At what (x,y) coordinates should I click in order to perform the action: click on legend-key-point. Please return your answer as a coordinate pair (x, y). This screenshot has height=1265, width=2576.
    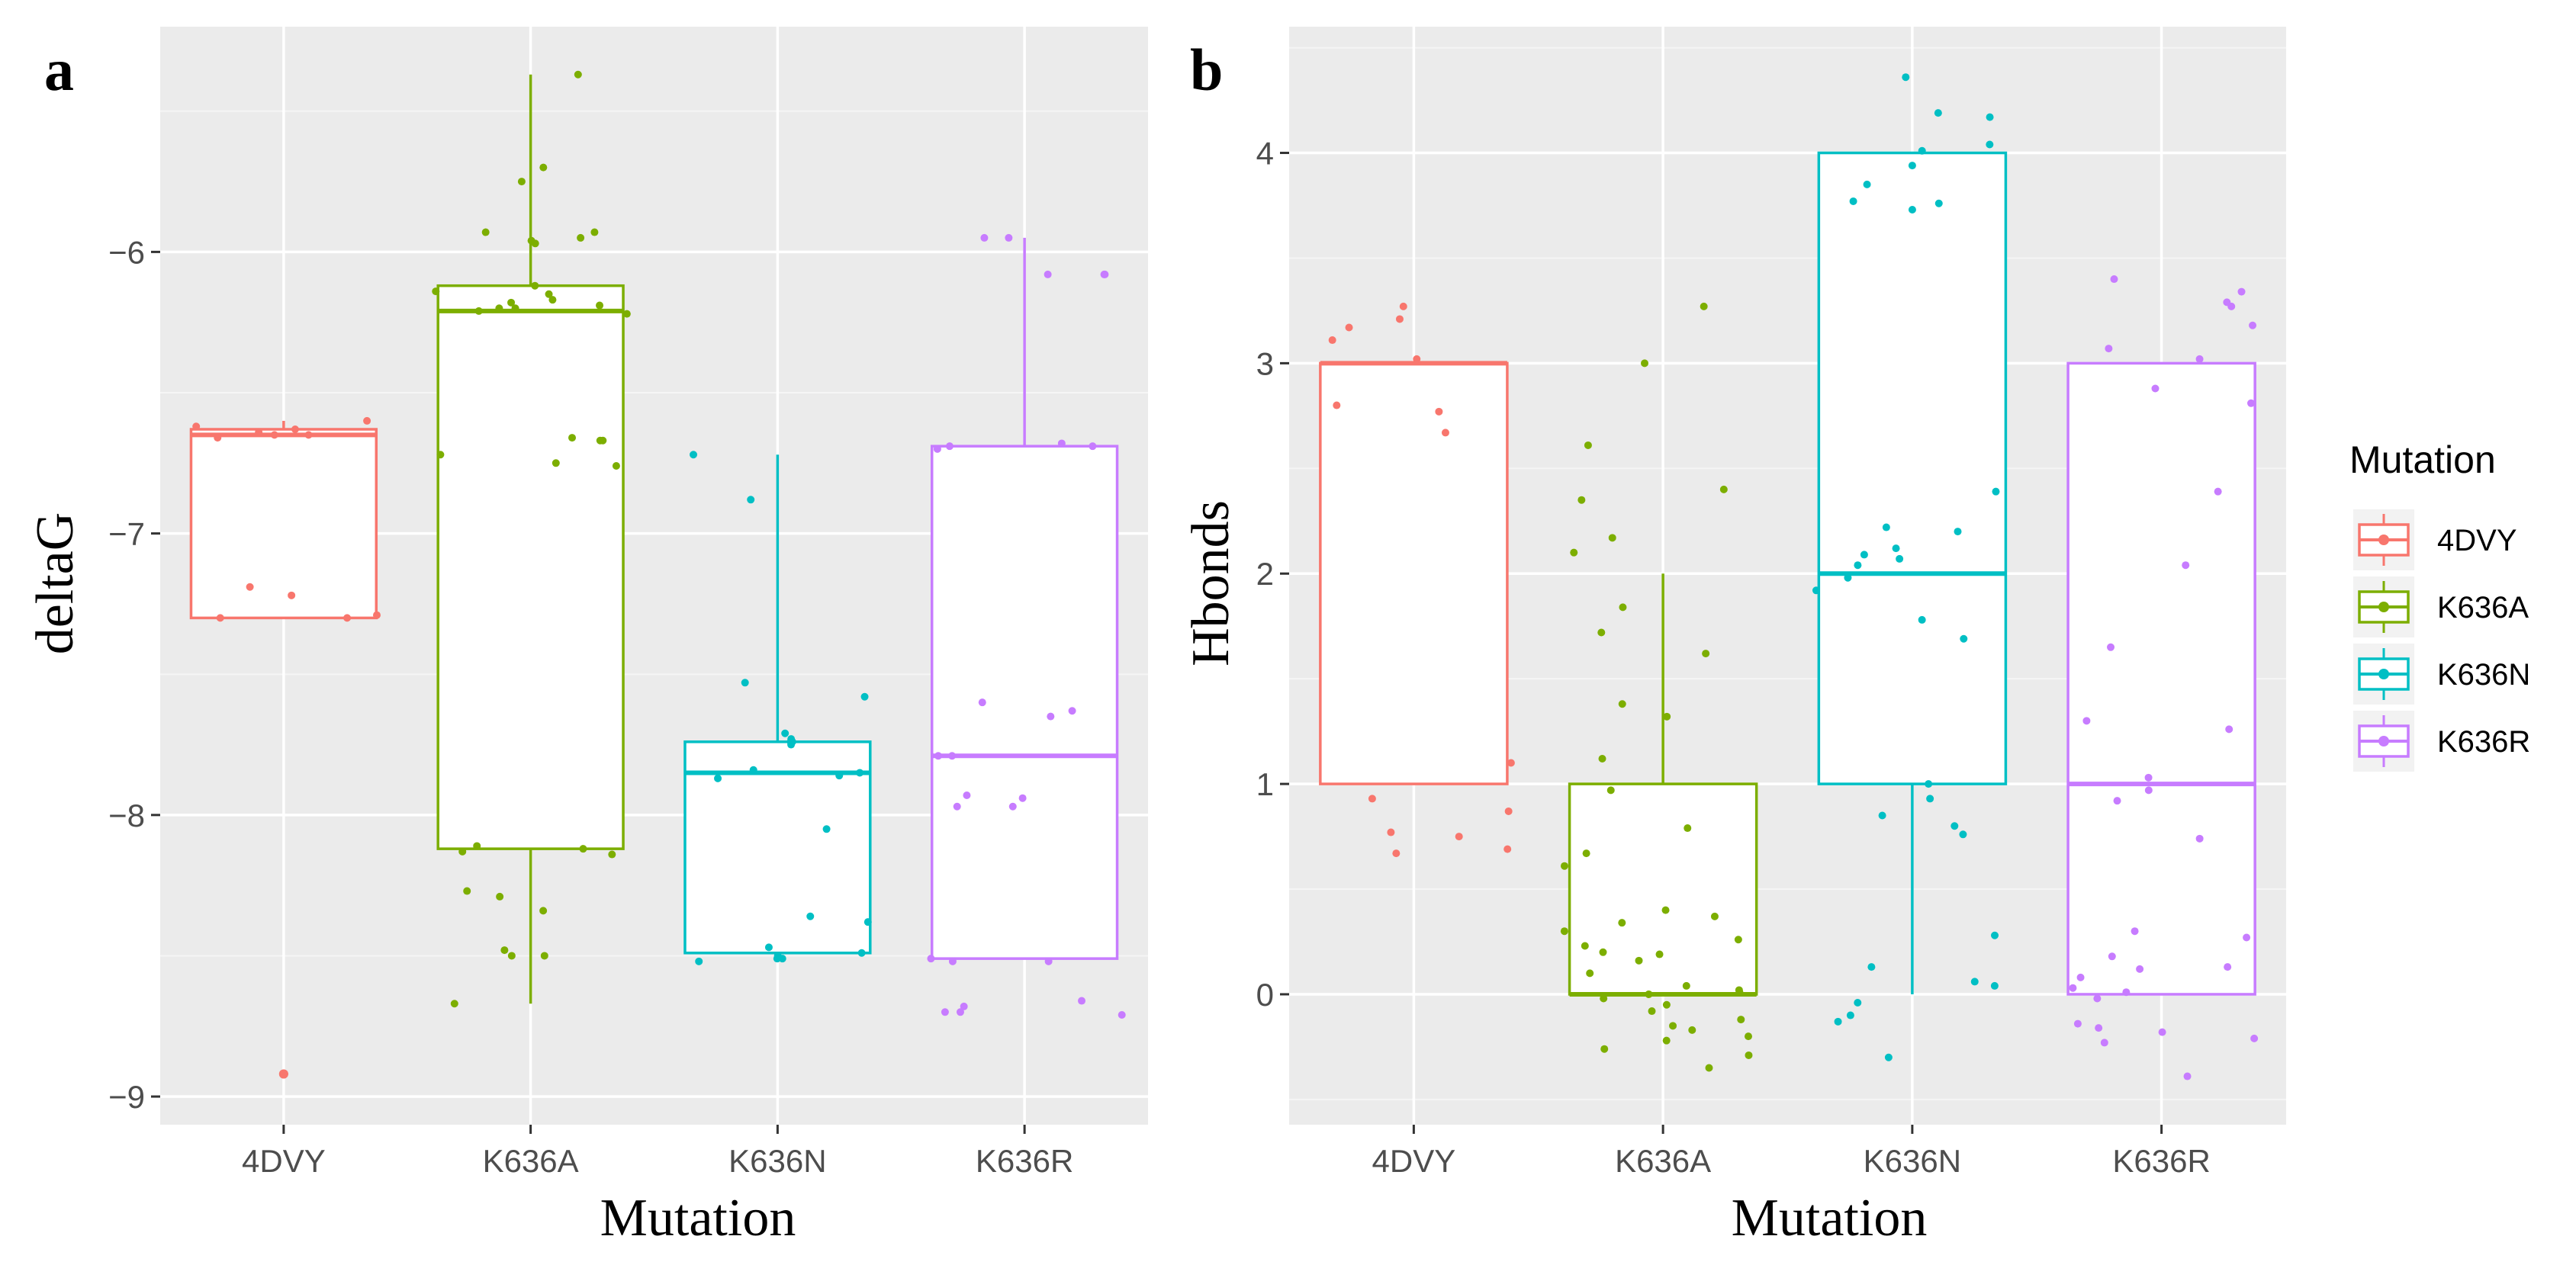
    Looking at the image, I should click on (2384, 674).